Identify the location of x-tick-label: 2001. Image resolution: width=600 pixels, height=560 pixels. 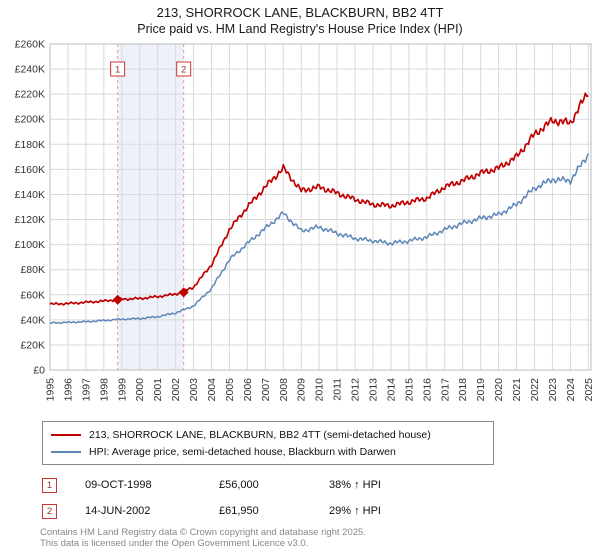
(158, 390).